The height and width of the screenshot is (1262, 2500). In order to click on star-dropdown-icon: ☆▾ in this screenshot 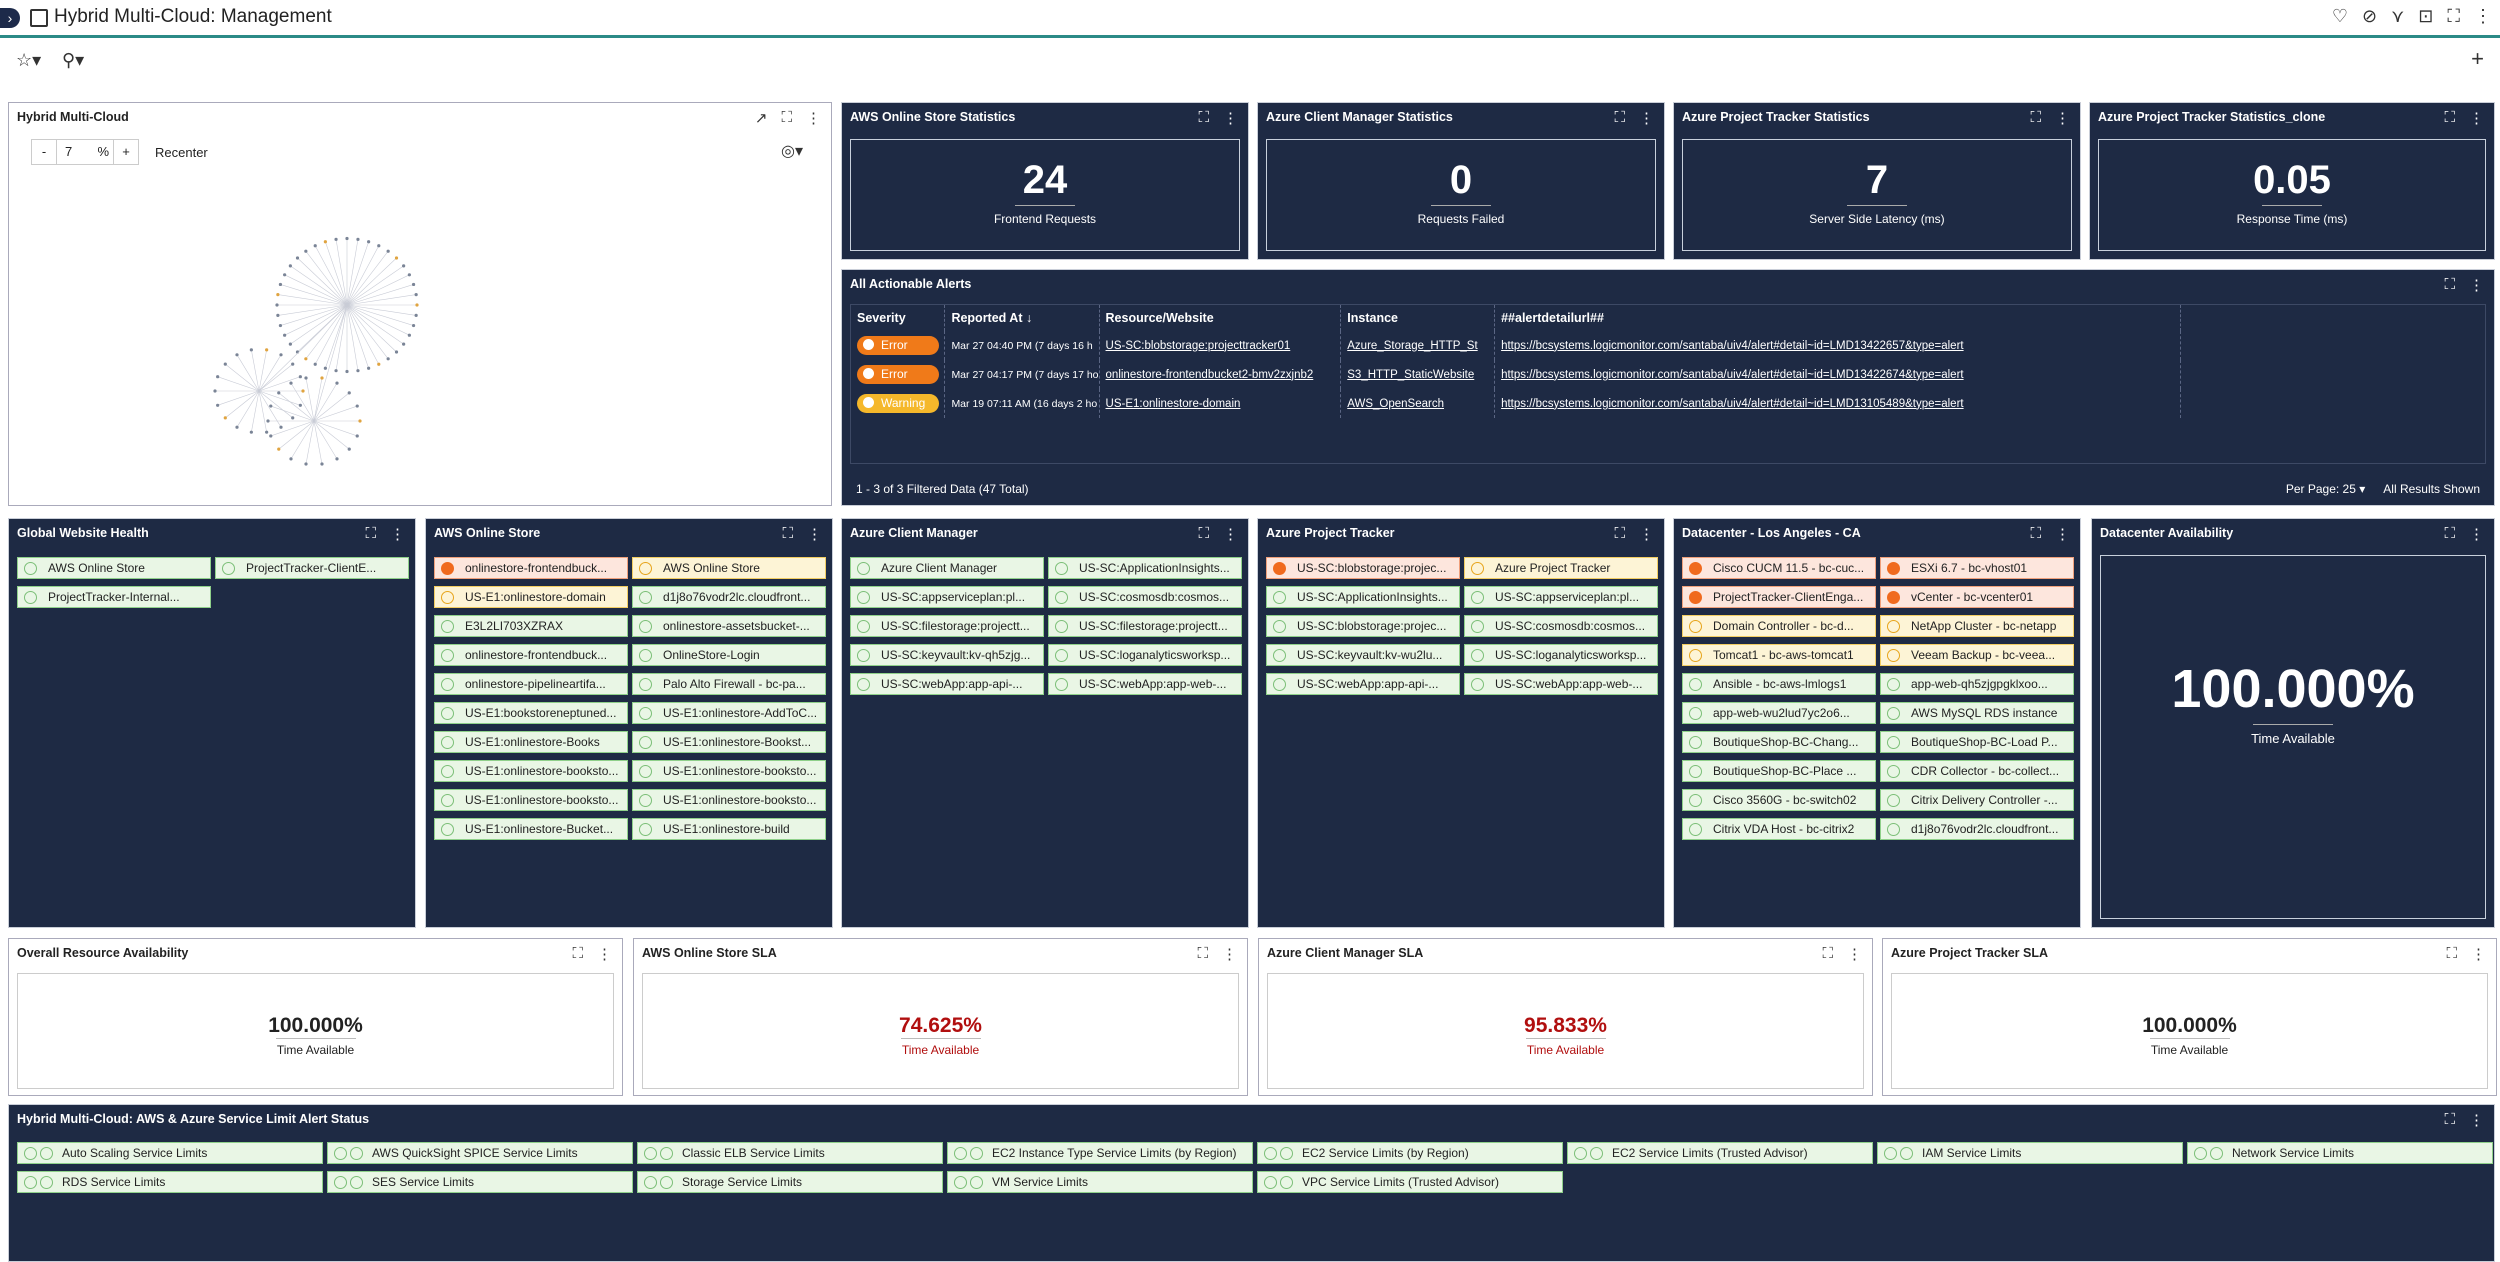, I will do `click(29, 60)`.